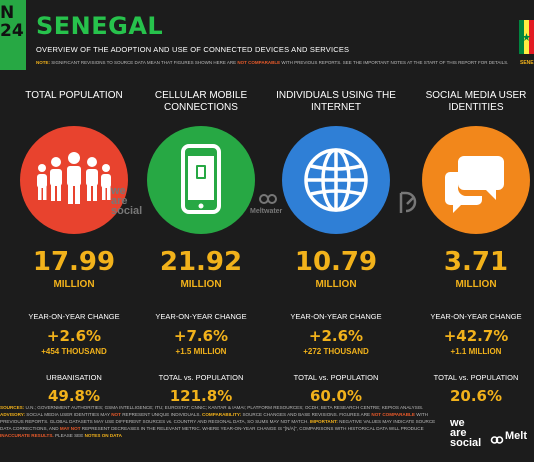 The image size is (534, 462). What do you see at coordinates (100, 26) in the screenshot?
I see `page-title: SENEGAL` at bounding box center [100, 26].